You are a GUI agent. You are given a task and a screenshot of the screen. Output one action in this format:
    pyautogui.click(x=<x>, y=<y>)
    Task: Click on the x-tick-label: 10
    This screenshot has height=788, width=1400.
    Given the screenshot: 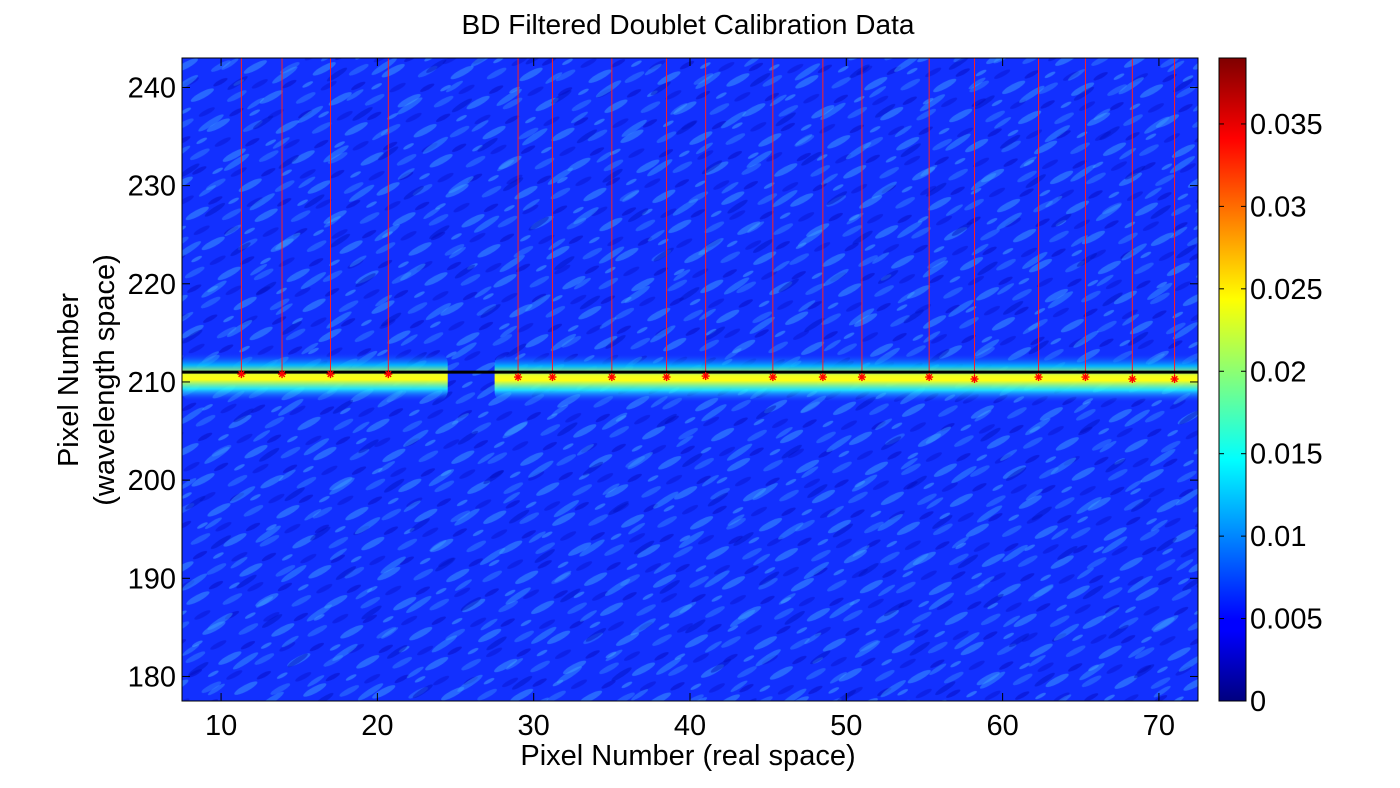 What is the action you would take?
    pyautogui.click(x=221, y=726)
    